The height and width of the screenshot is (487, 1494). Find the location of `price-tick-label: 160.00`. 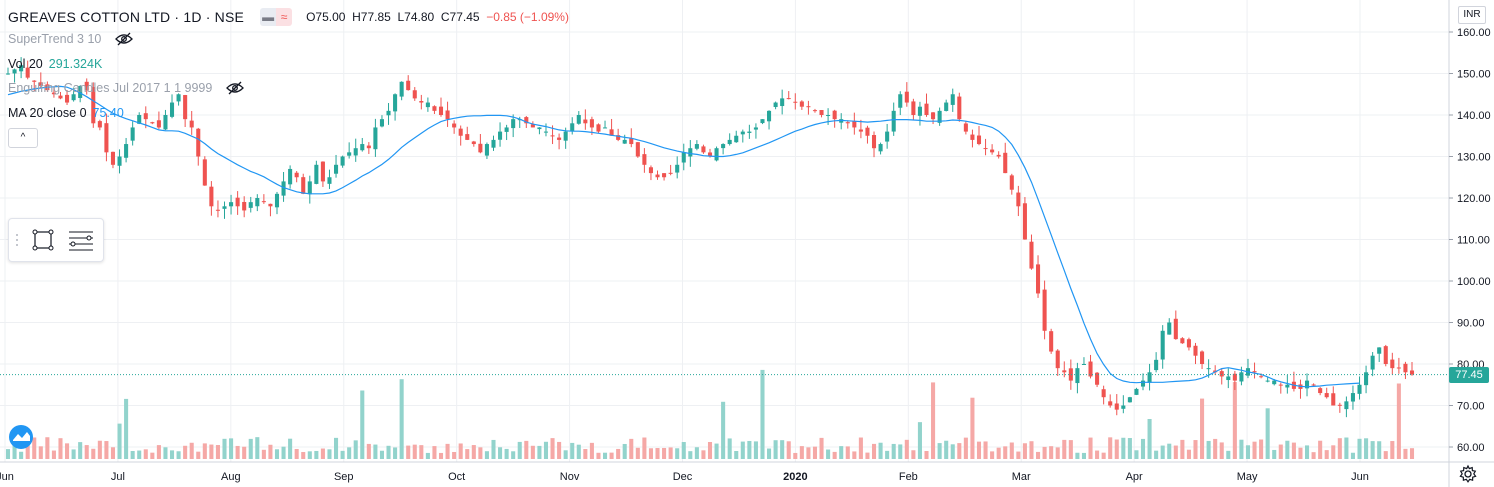

price-tick-label: 160.00 is located at coordinates (1474, 33).